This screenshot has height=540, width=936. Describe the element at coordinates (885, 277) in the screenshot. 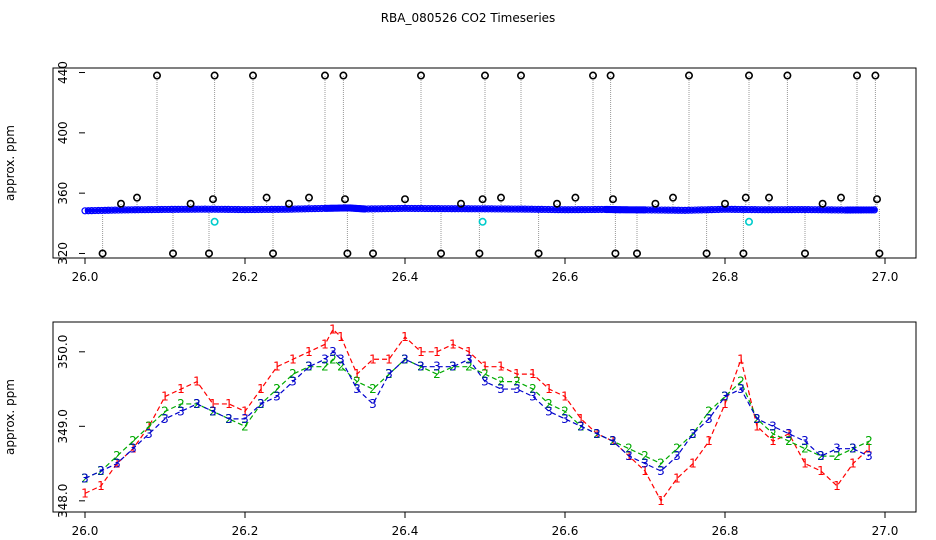

I see `top-x-tick-label: 27.0` at that location.